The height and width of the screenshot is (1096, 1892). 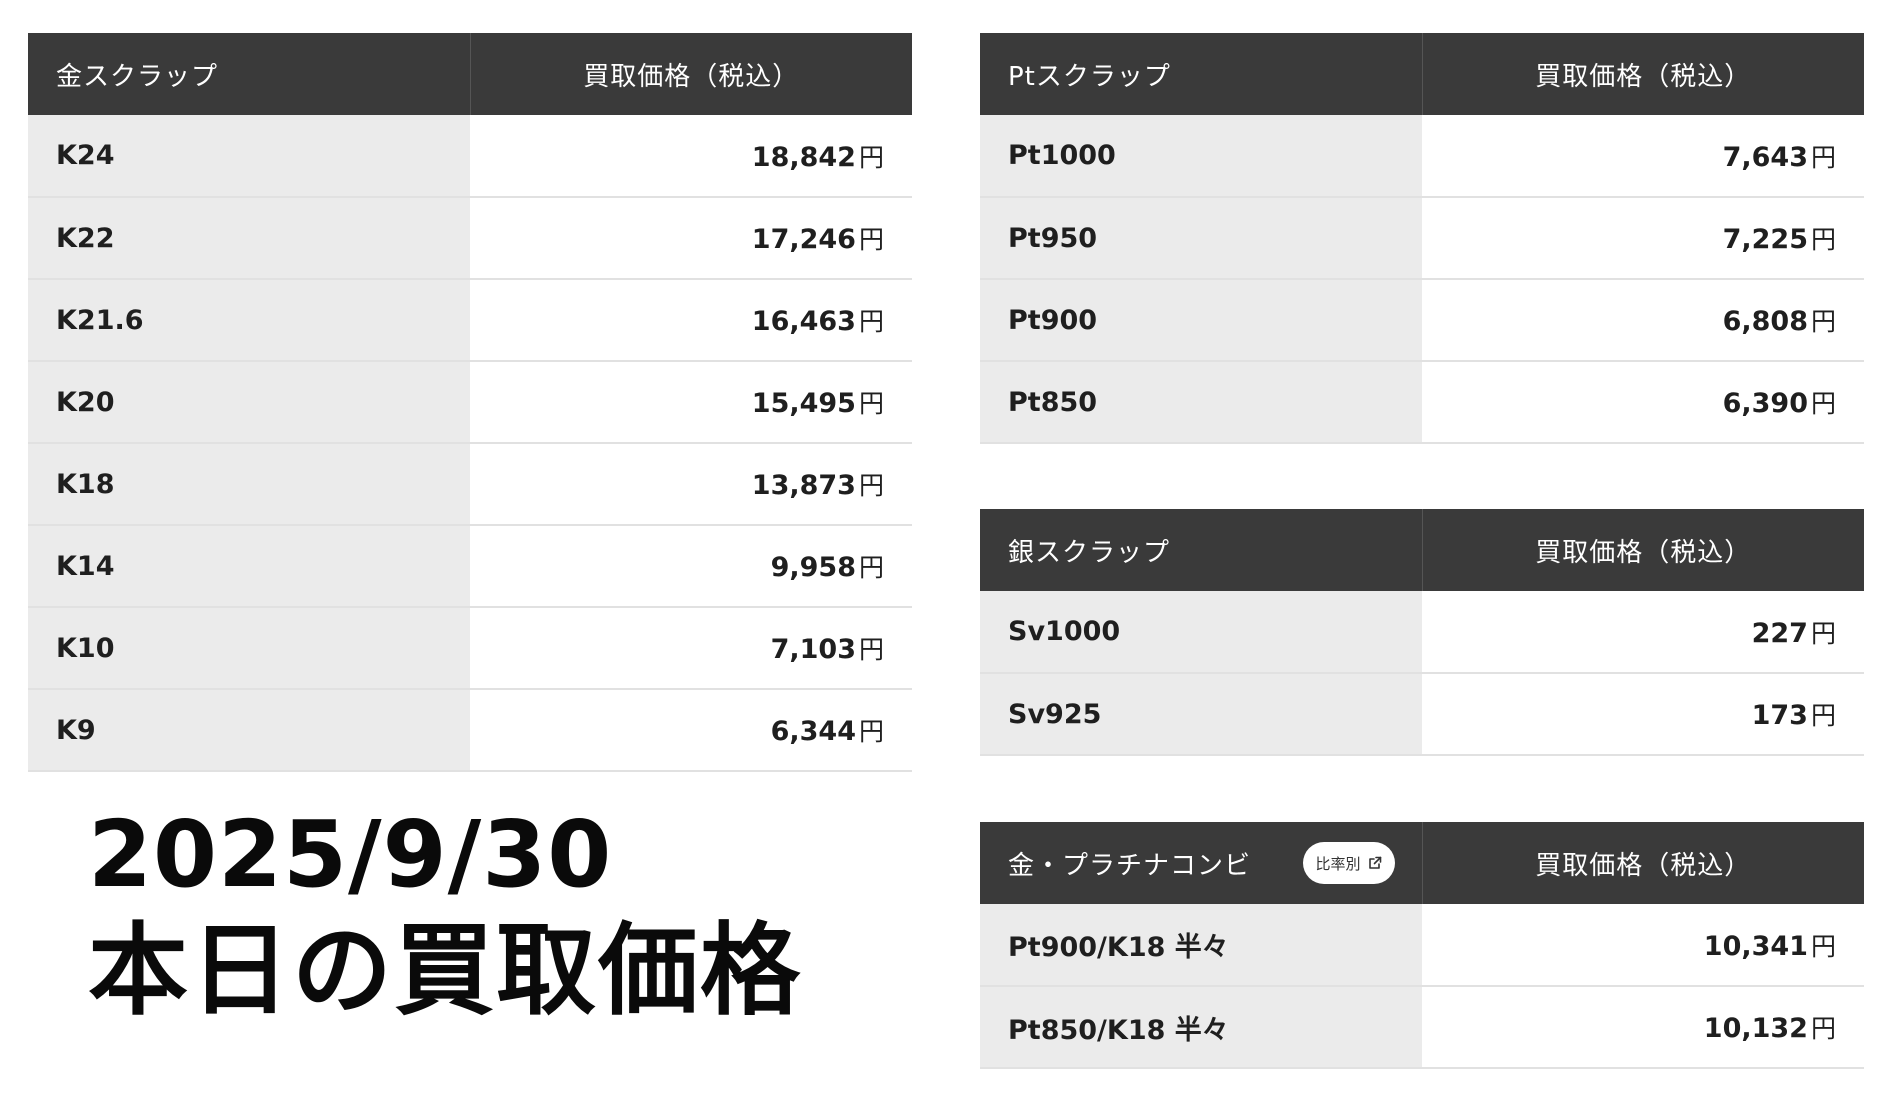 What do you see at coordinates (1643, 550) in the screenshot?
I see `silver-header-price: 買取価格（税込）` at bounding box center [1643, 550].